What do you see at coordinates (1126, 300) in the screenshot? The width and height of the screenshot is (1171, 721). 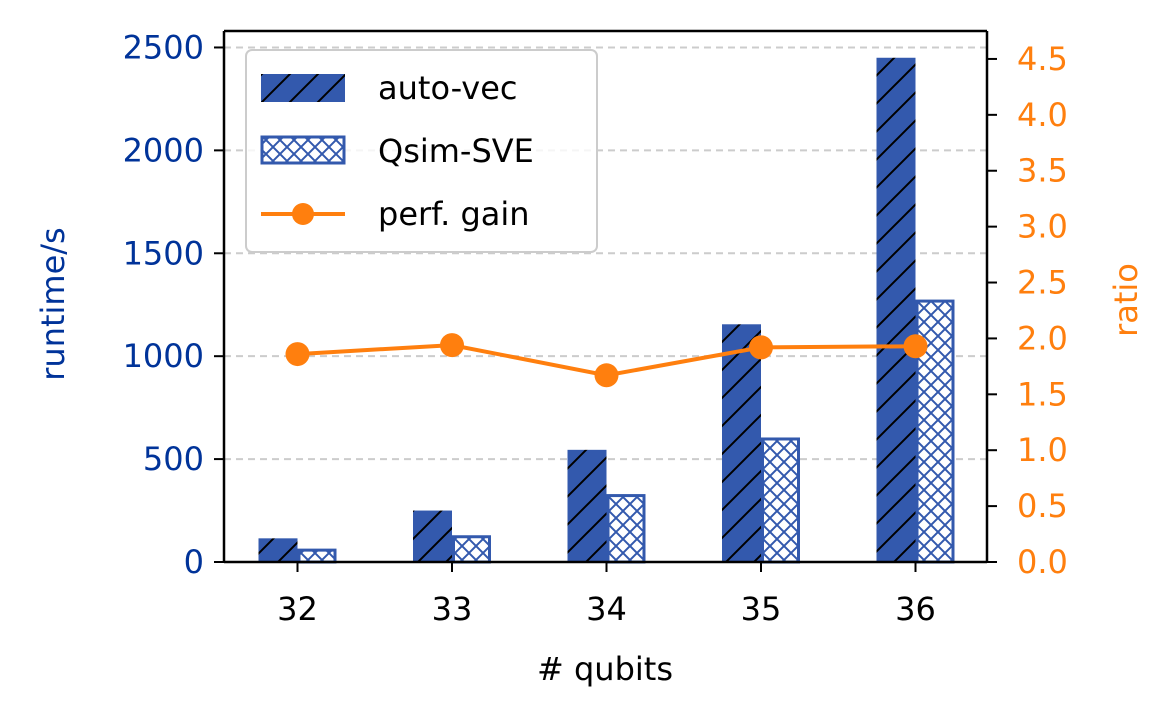 I see `y2-axis-label: ratio` at bounding box center [1126, 300].